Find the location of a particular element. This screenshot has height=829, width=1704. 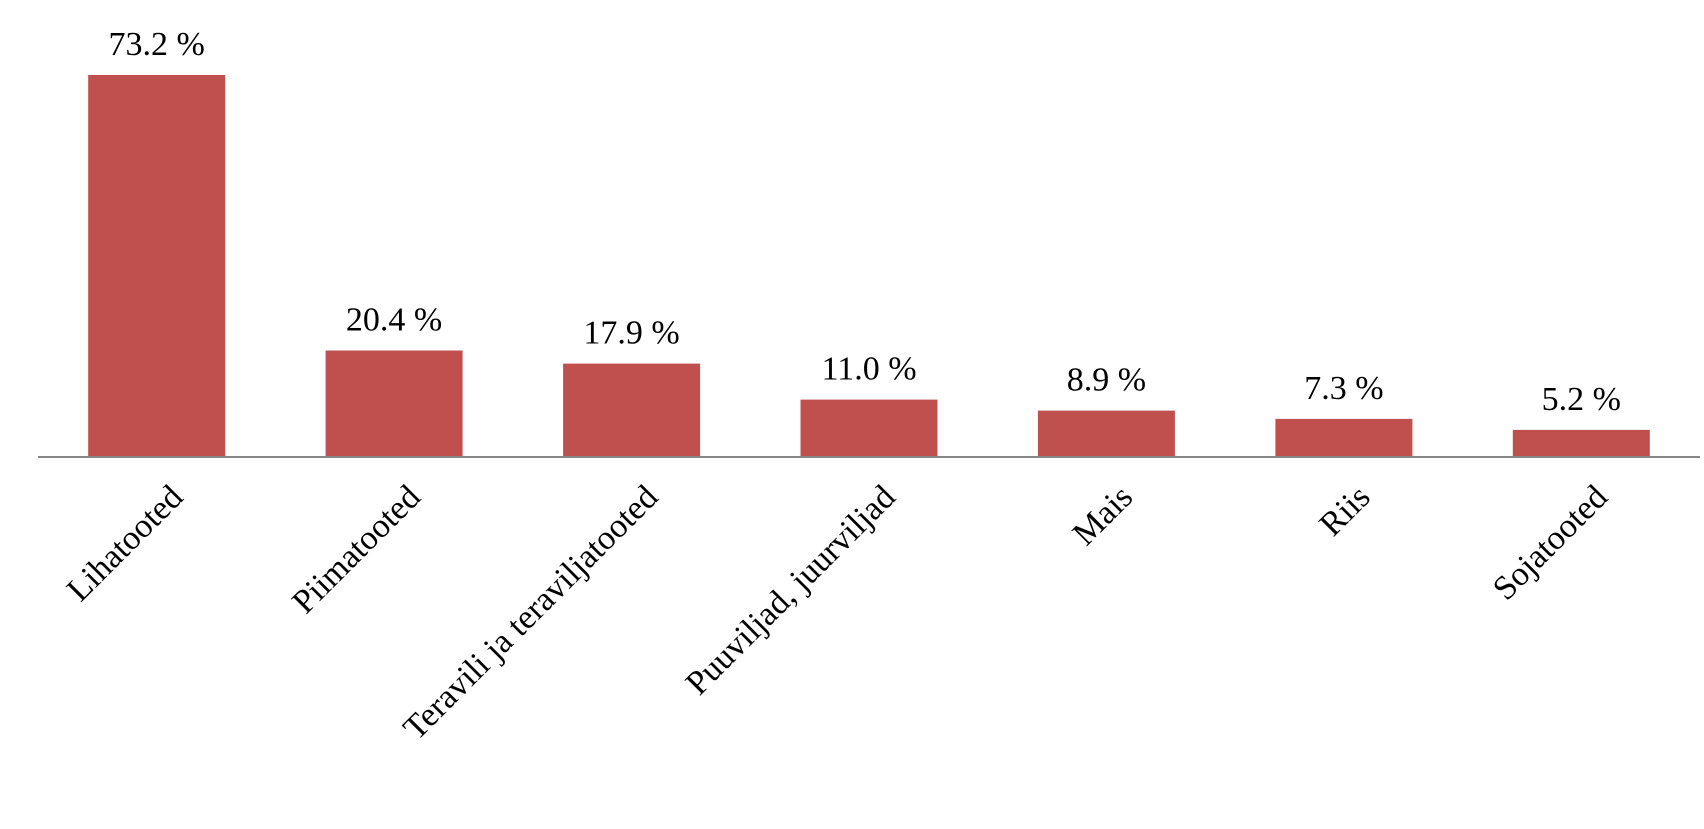

bar-teravili-ja-teraviljatooted is located at coordinates (632, 410).